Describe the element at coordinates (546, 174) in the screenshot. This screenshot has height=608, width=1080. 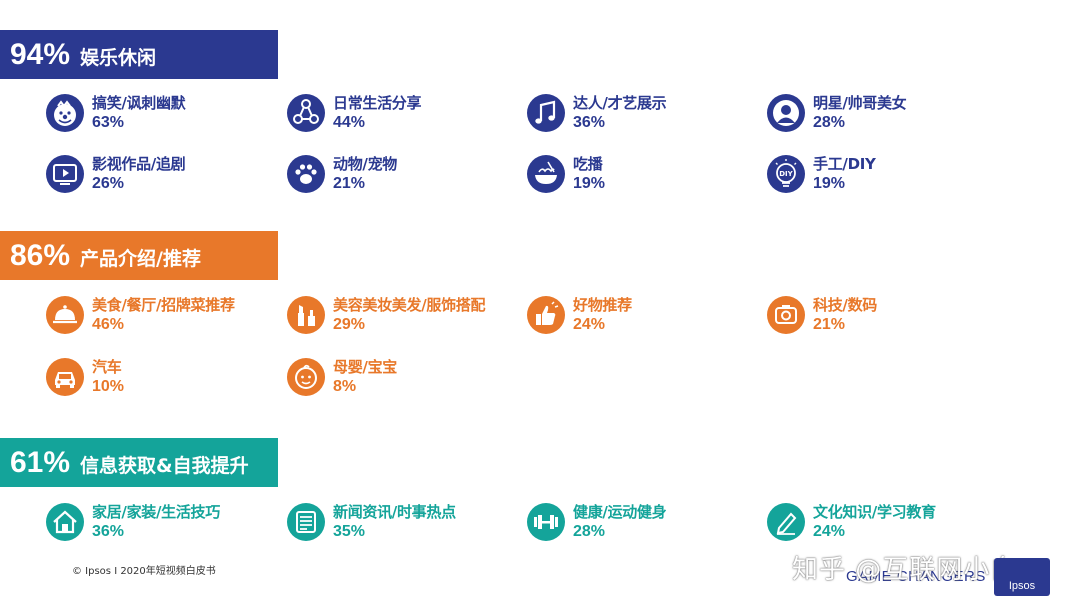
I see `noodle-bowl-icon` at that location.